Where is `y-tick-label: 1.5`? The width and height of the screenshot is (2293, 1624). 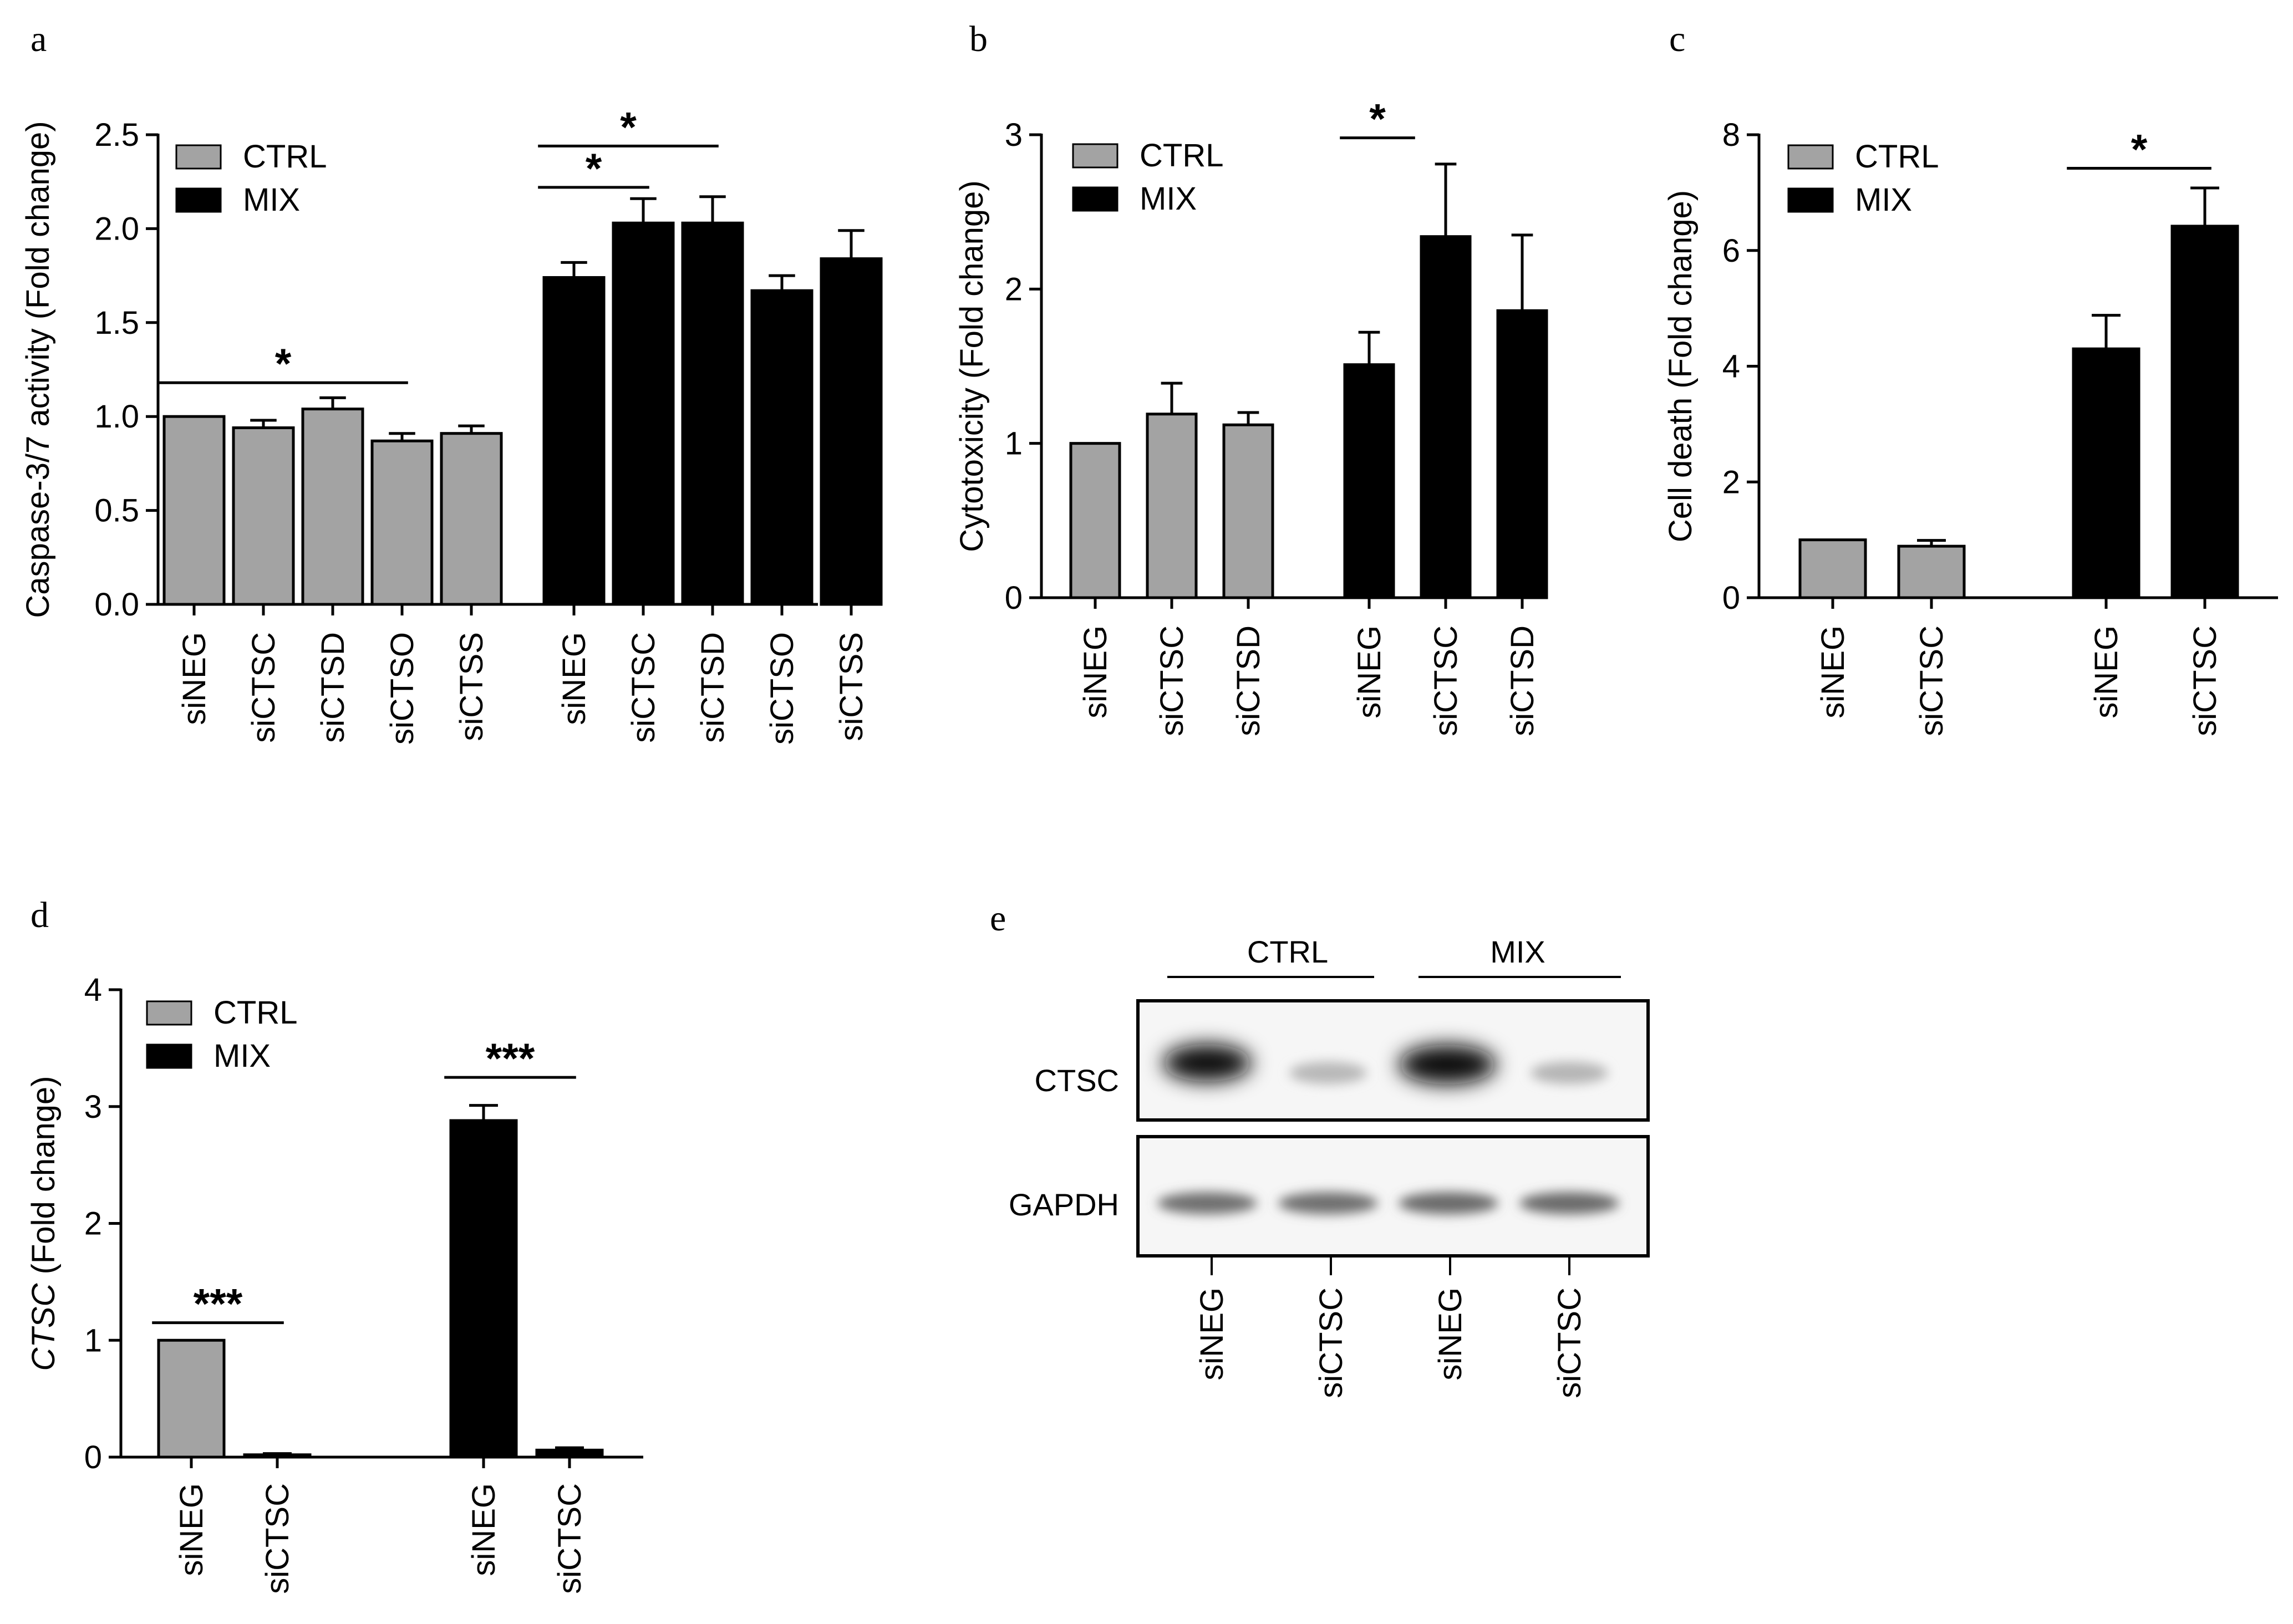
y-tick-label: 1.5 is located at coordinates (116, 323).